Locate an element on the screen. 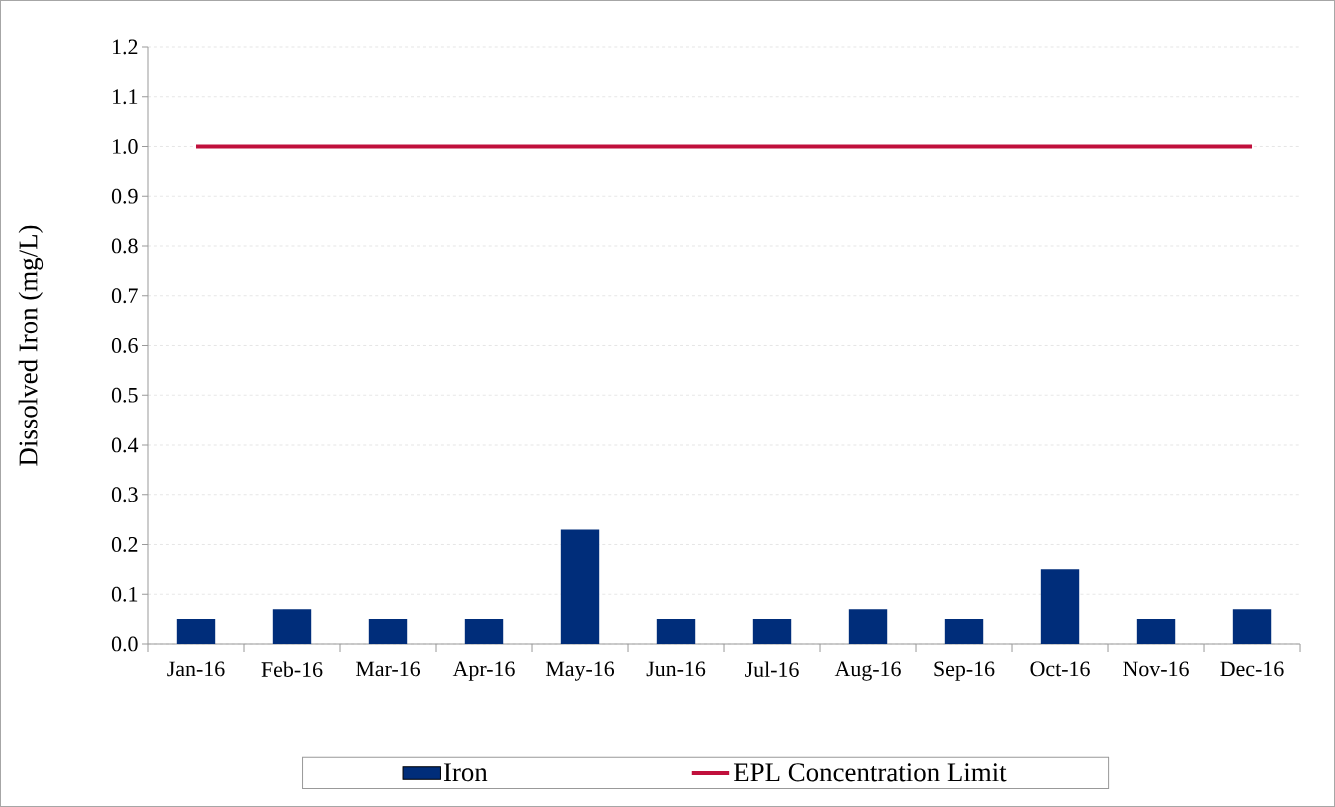 This screenshot has width=1335, height=807. x-tick-label: Feb-16 is located at coordinates (292, 669).